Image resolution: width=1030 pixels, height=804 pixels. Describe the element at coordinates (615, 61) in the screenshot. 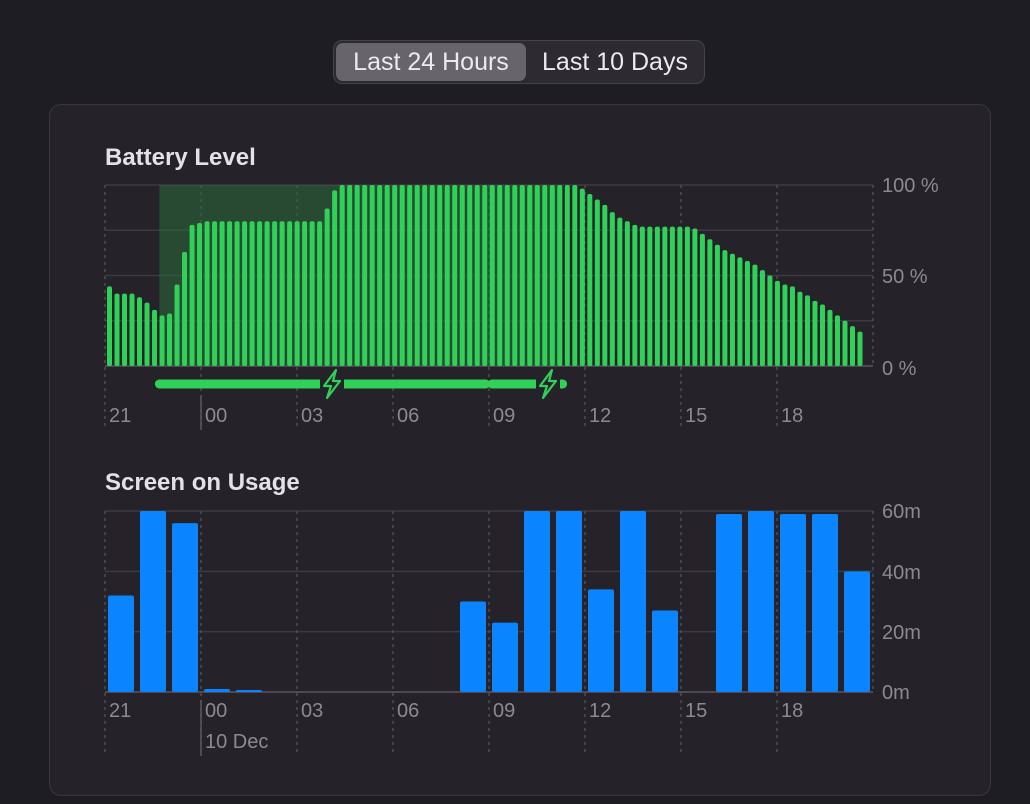

I see `last-10-days-tab: Last 10 Days` at that location.